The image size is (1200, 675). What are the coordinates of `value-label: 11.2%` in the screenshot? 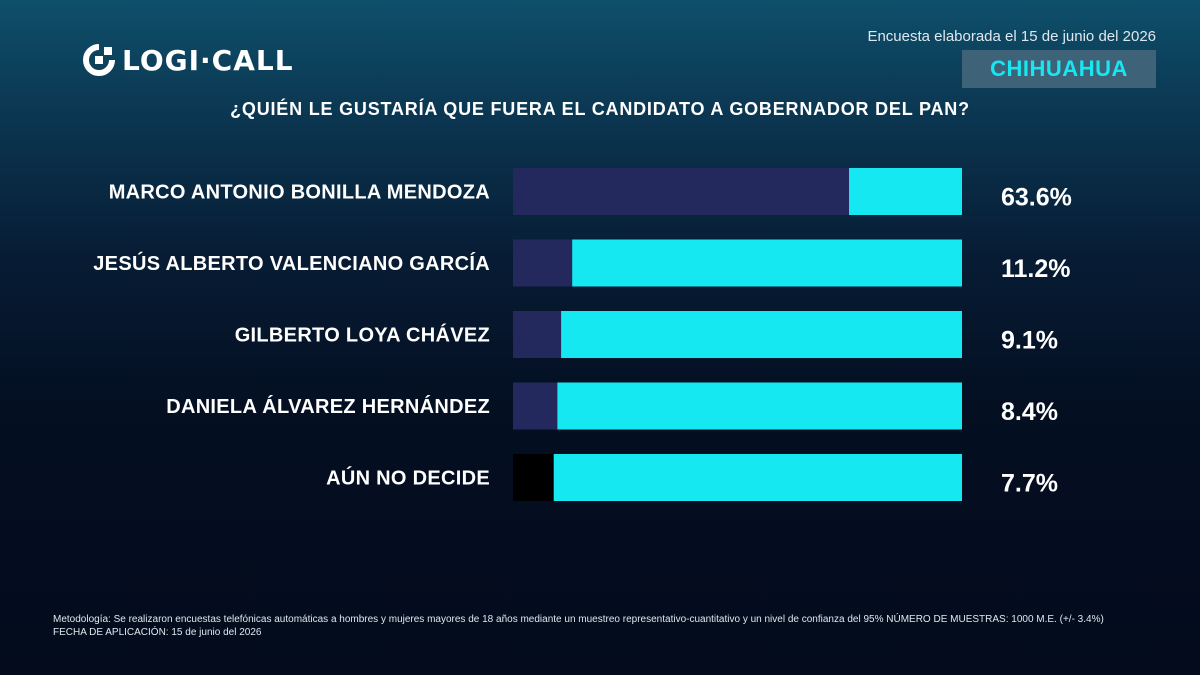 It's located at (1036, 269).